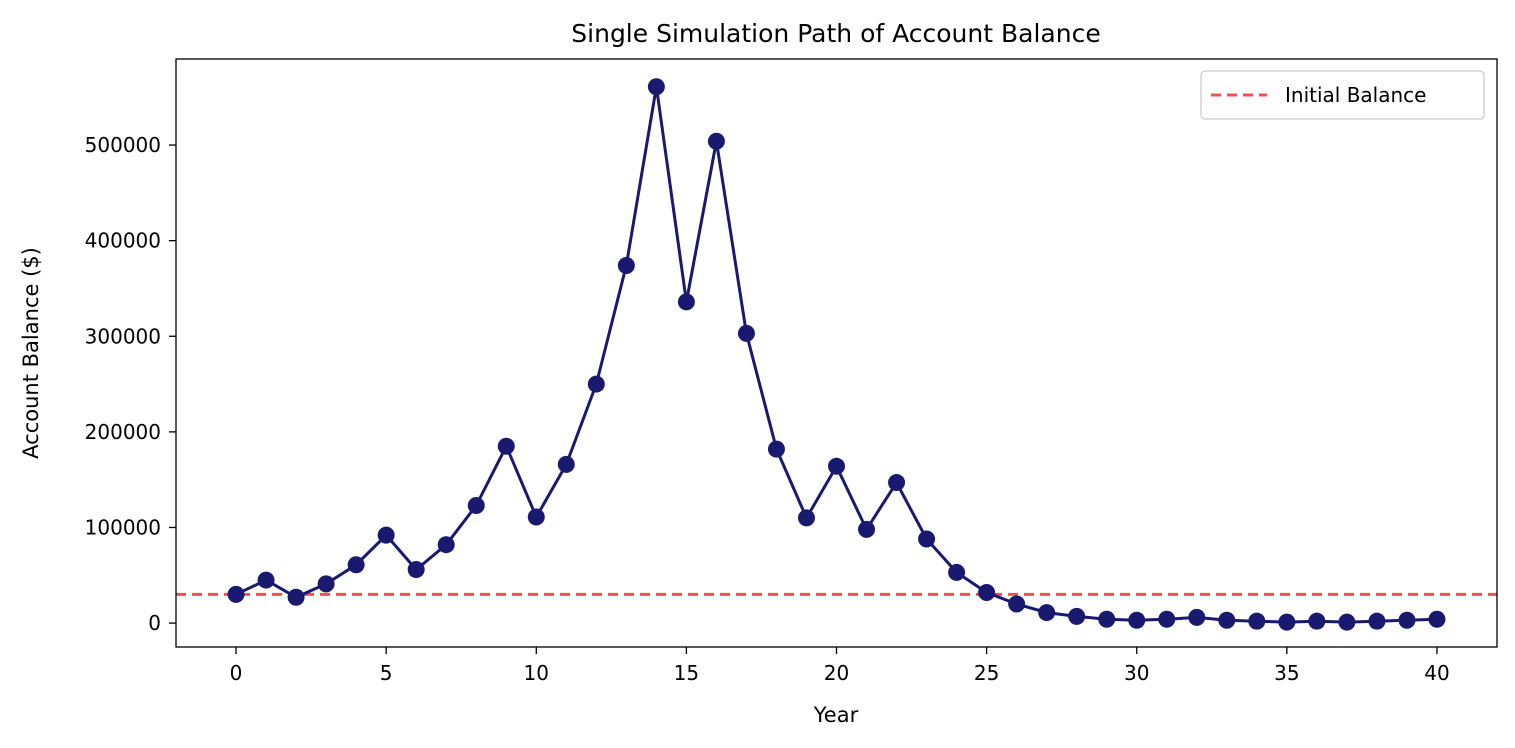 The width and height of the screenshot is (1515, 748). What do you see at coordinates (686, 673) in the screenshot?
I see `x-tick-label: 15` at bounding box center [686, 673].